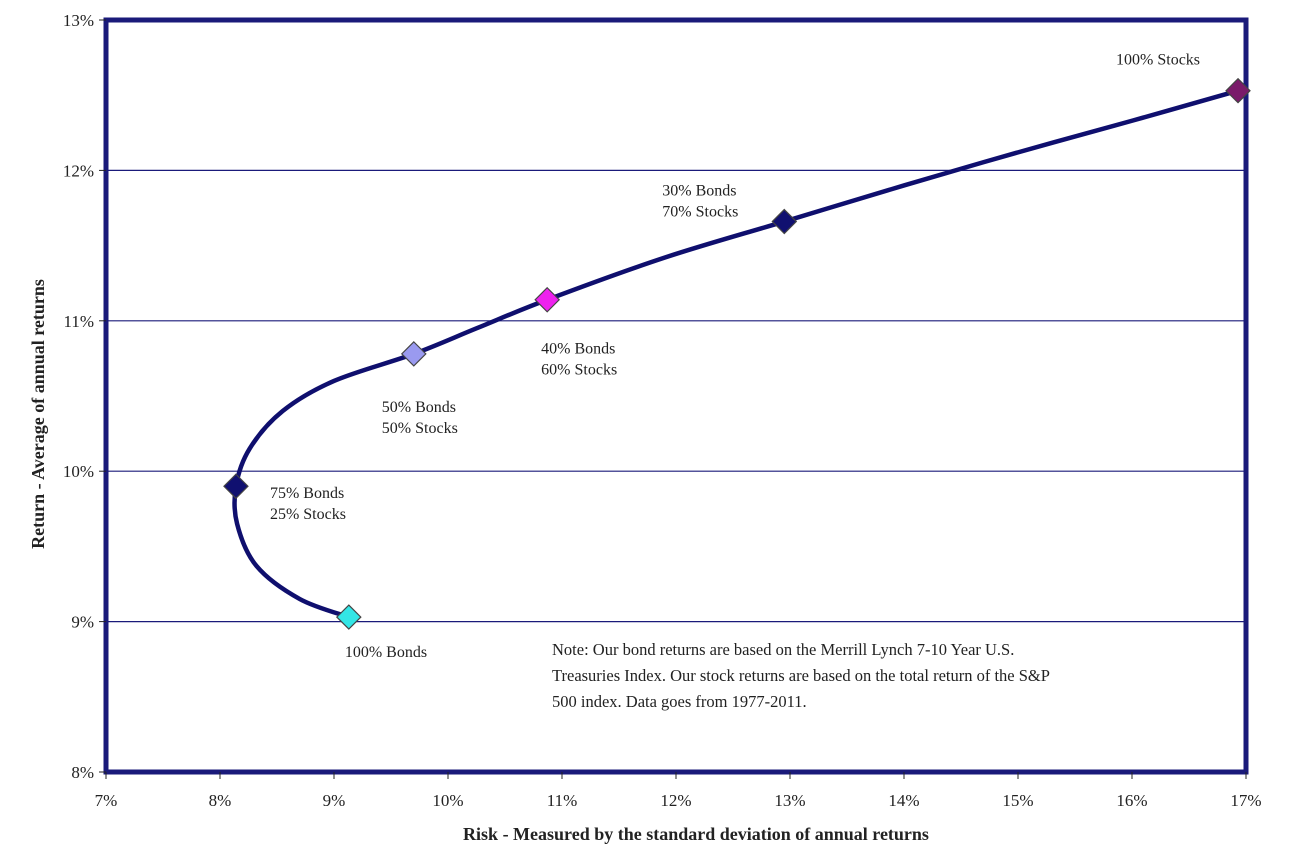  I want to click on x-tick-label: 10%, so click(447, 800).